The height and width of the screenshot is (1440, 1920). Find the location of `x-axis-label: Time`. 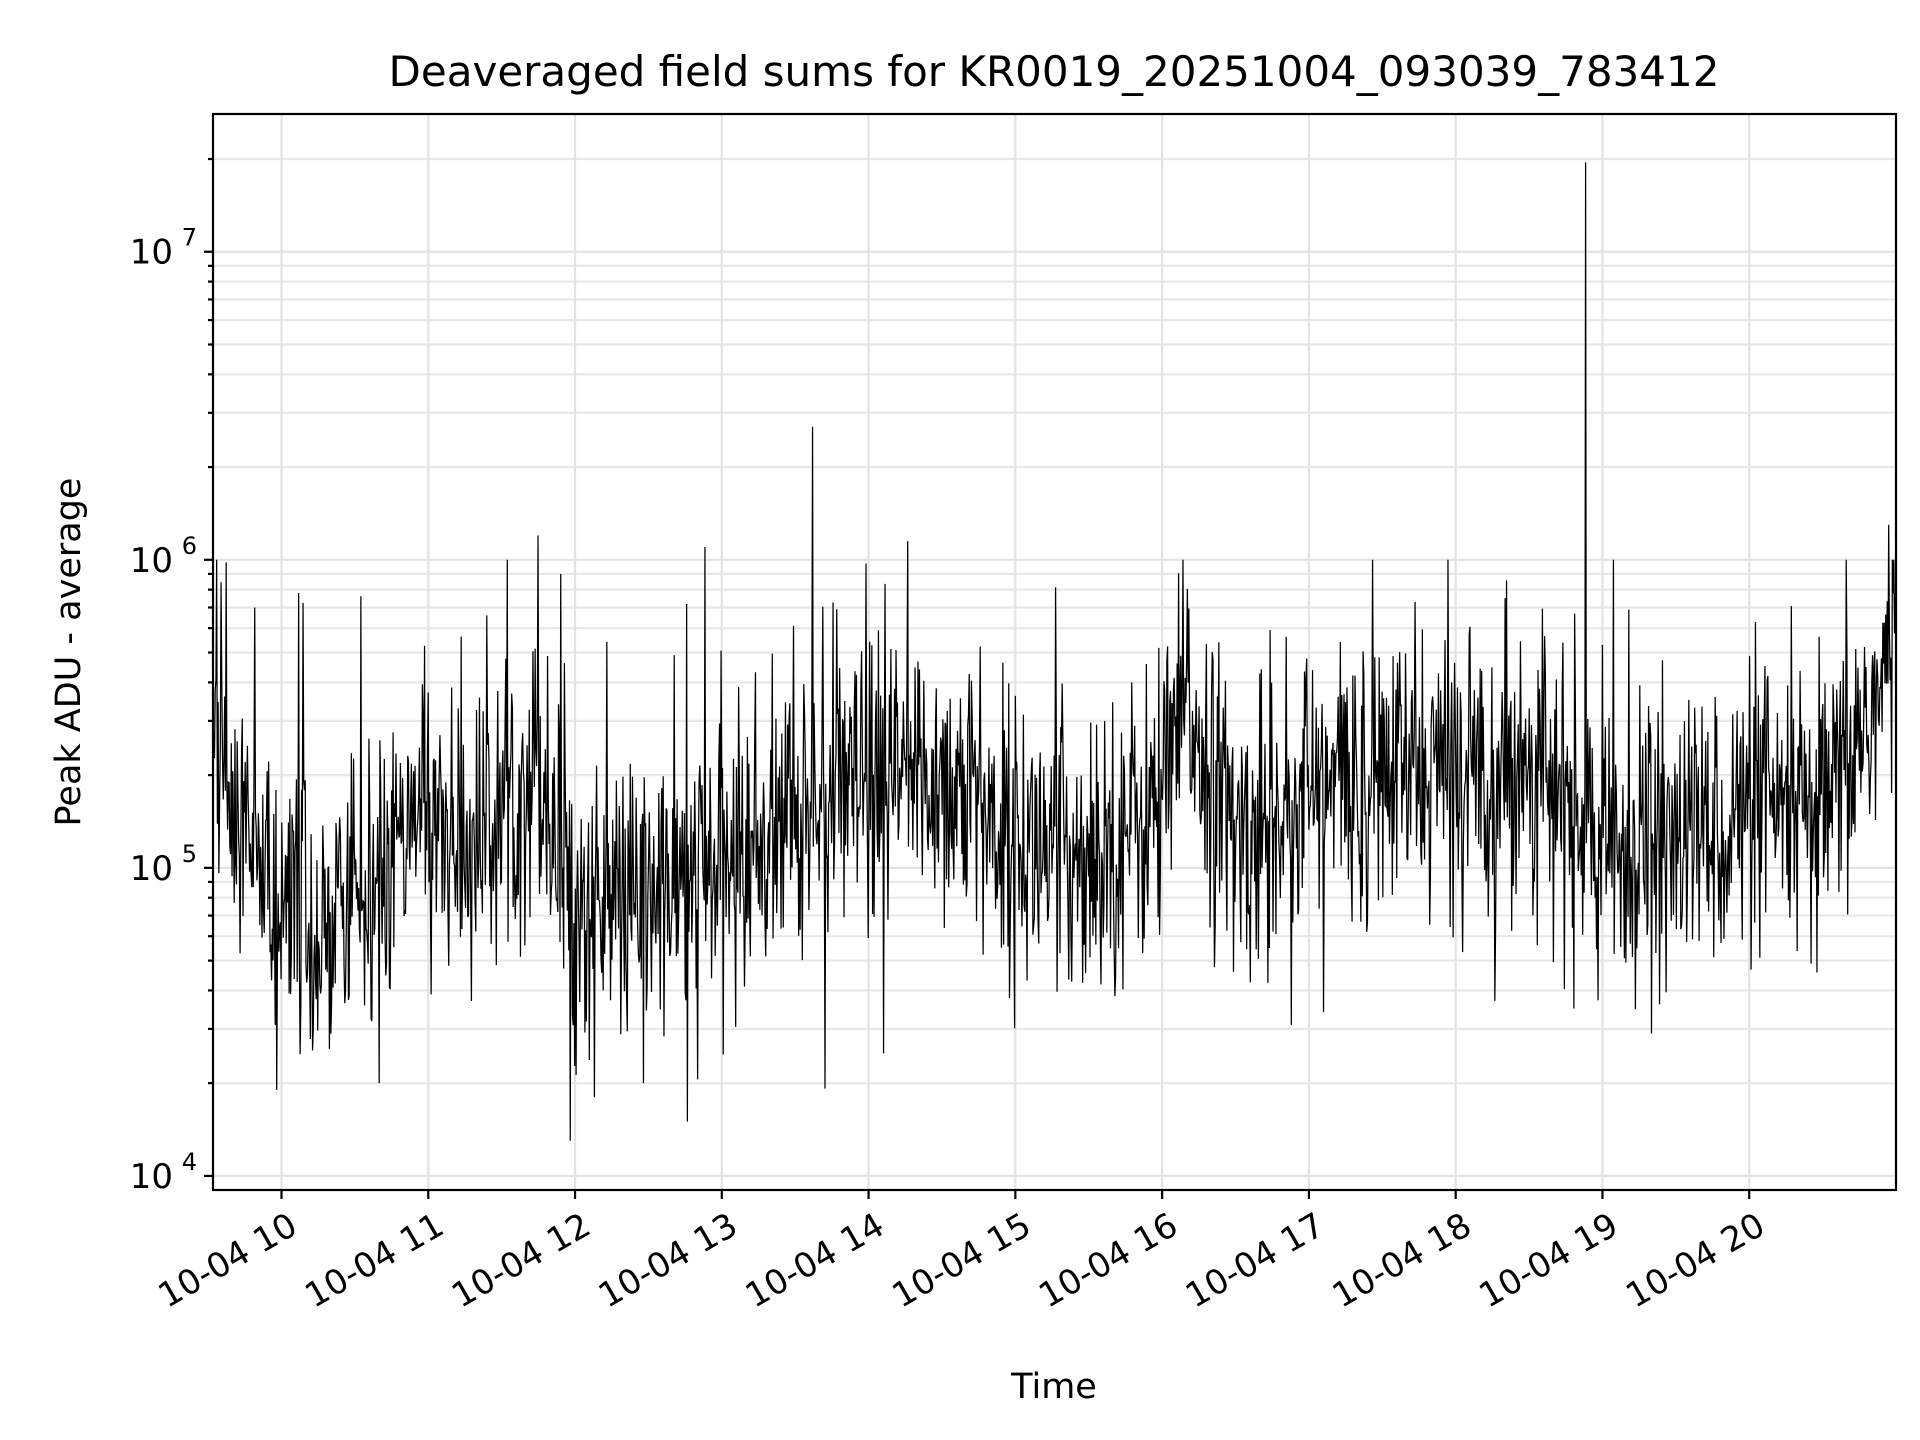

x-axis-label: Time is located at coordinates (1053, 1387).